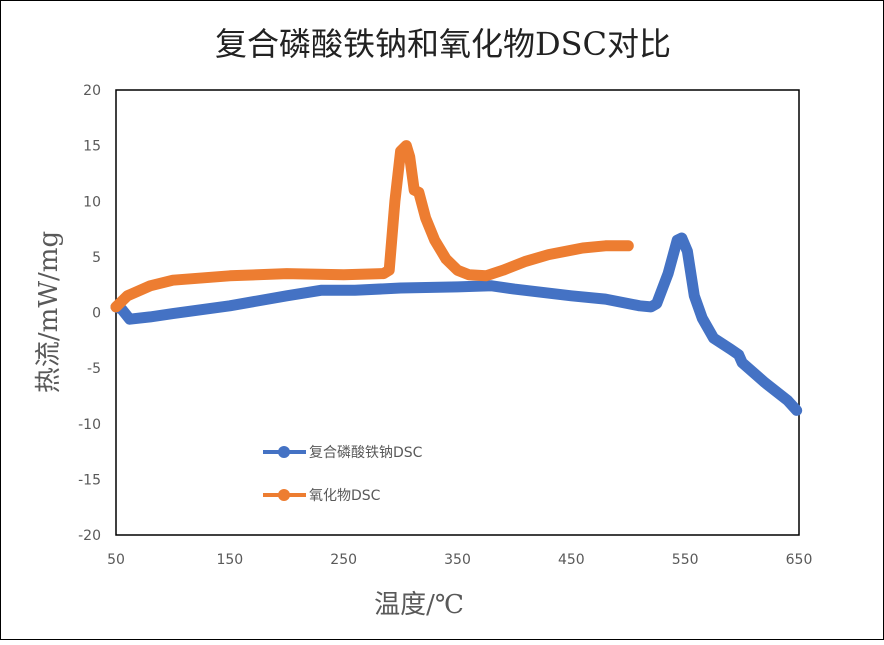 The height and width of the screenshot is (645, 884). What do you see at coordinates (96, 314) in the screenshot?
I see `y-tick-label: 0` at bounding box center [96, 314].